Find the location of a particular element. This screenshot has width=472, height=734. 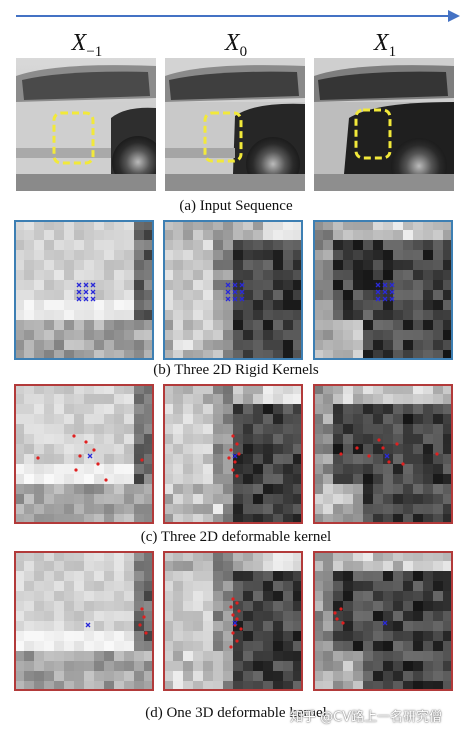

timeline-arrow is located at coordinates (233, 16).